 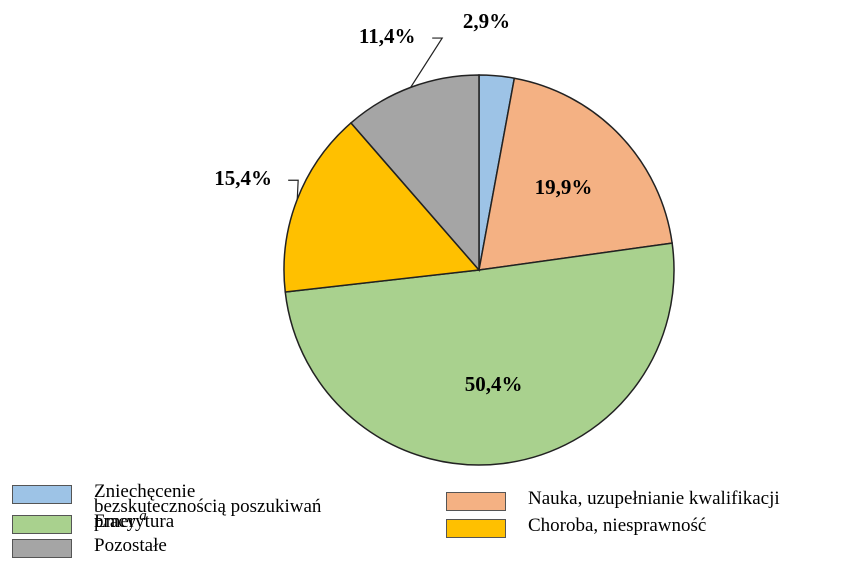 I want to click on legend-item: Choroba, niesprawność, so click(x=637, y=526).